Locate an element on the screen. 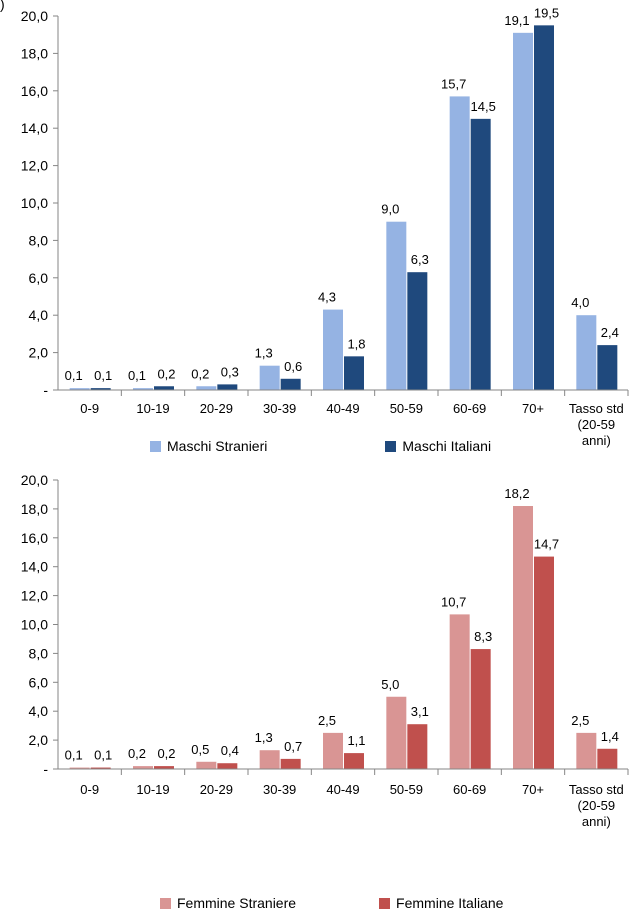  legend-males: Maschi Stranieri Maschi Italiani is located at coordinates (320, 446).